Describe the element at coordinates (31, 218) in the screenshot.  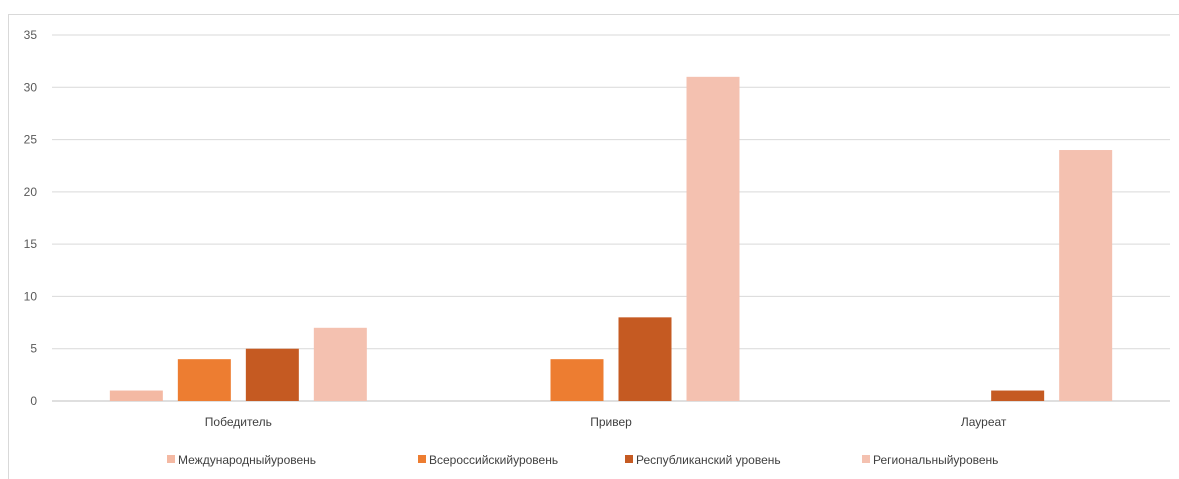
I see `y-axis: 0 5 10 15 20 25 30 35` at that location.